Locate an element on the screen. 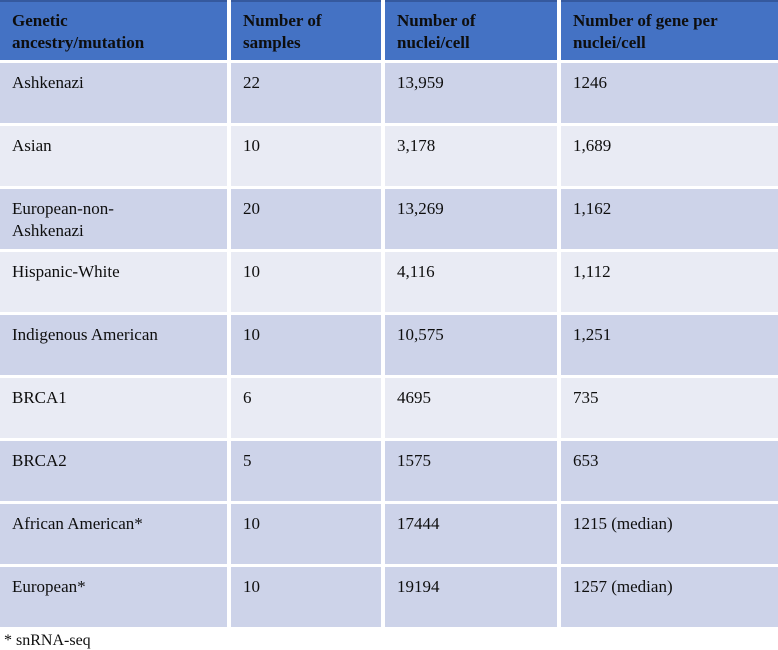  cell-nuclei: 1575 is located at coordinates (471, 471).